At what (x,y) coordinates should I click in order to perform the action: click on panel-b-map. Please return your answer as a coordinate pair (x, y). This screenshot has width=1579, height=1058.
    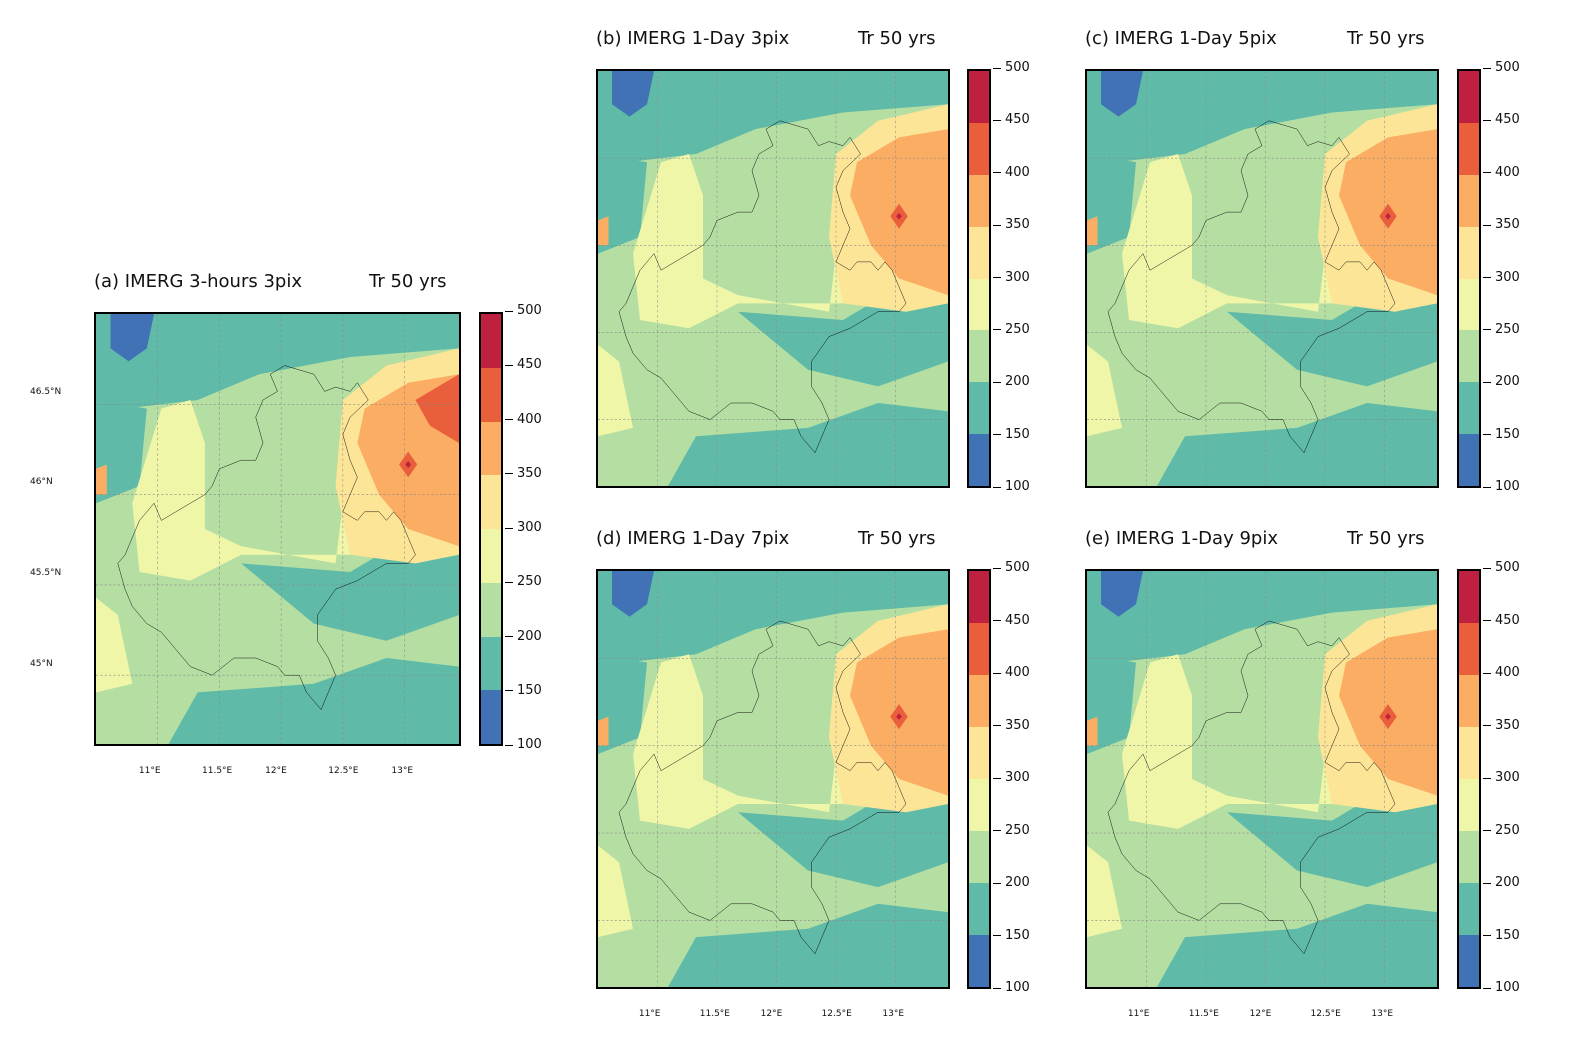
    Looking at the image, I should click on (773, 278).